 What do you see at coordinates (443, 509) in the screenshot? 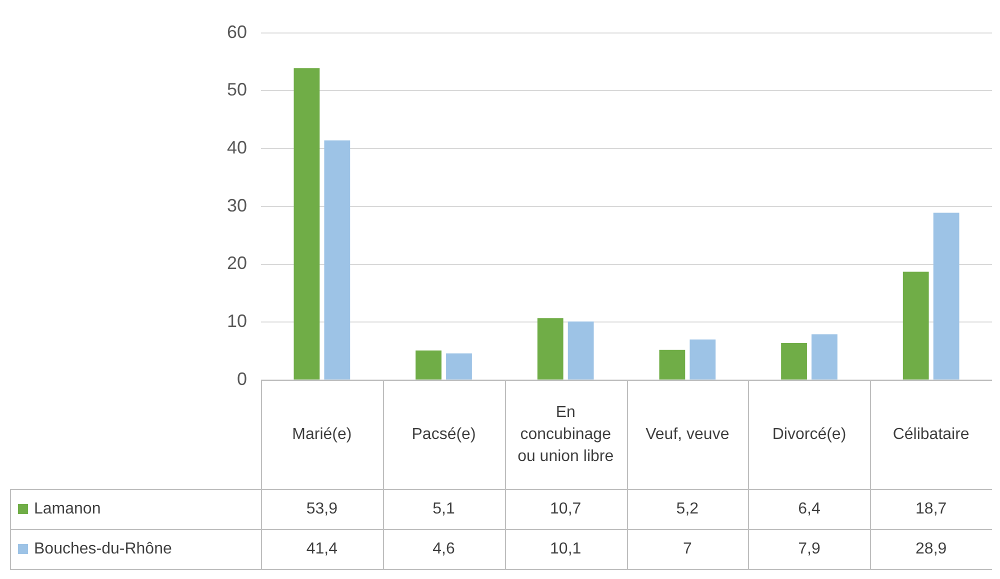
I see `data-label: 5,1` at bounding box center [443, 509].